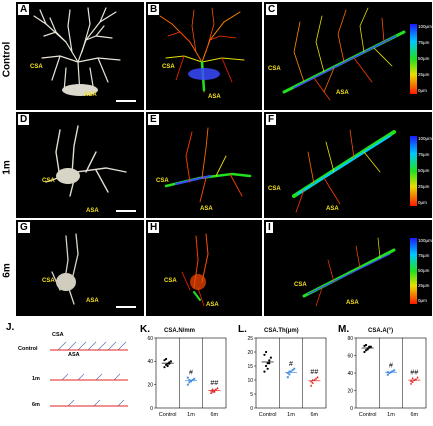  What do you see at coordinates (150, 339) in the screenshot?
I see `chart-k-ytick-label: 60` at bounding box center [150, 339].